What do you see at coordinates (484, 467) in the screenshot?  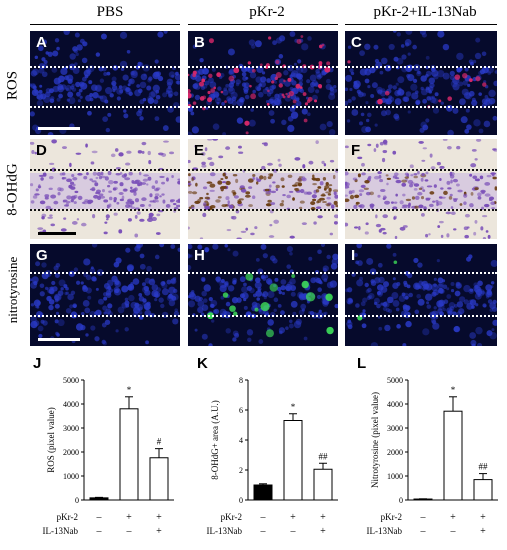 I see `significance-marker: ##` at bounding box center [484, 467].